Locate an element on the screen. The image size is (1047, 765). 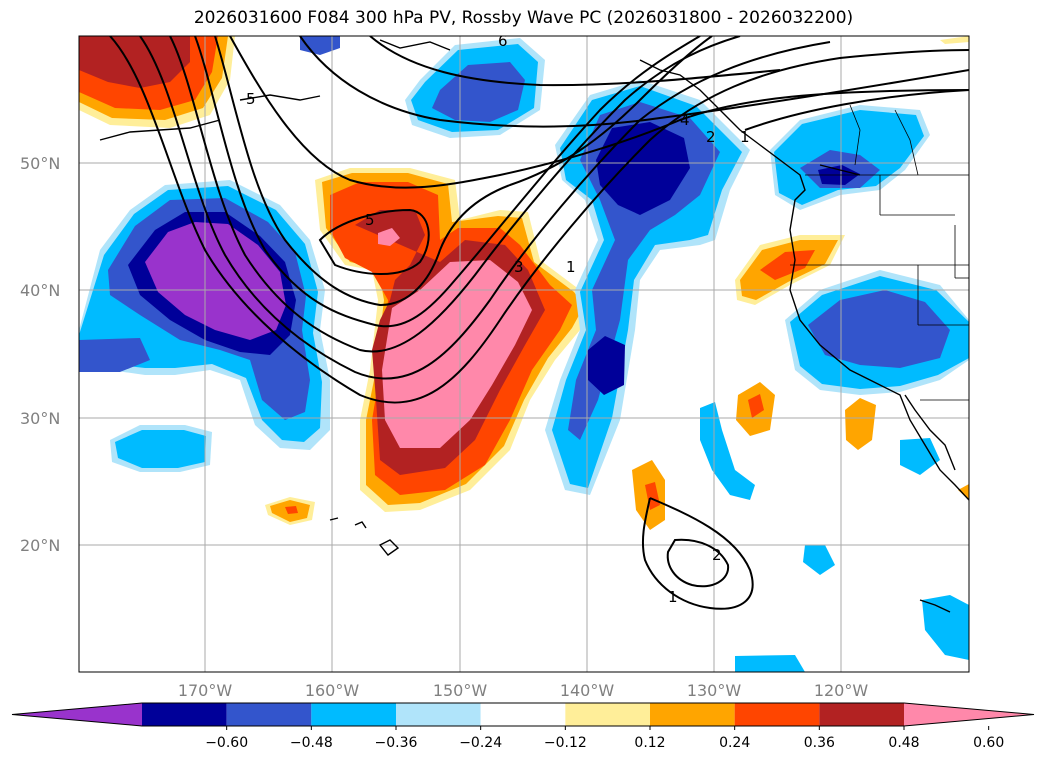
colorbar-tick-label: −0.24 is located at coordinates (480, 743).